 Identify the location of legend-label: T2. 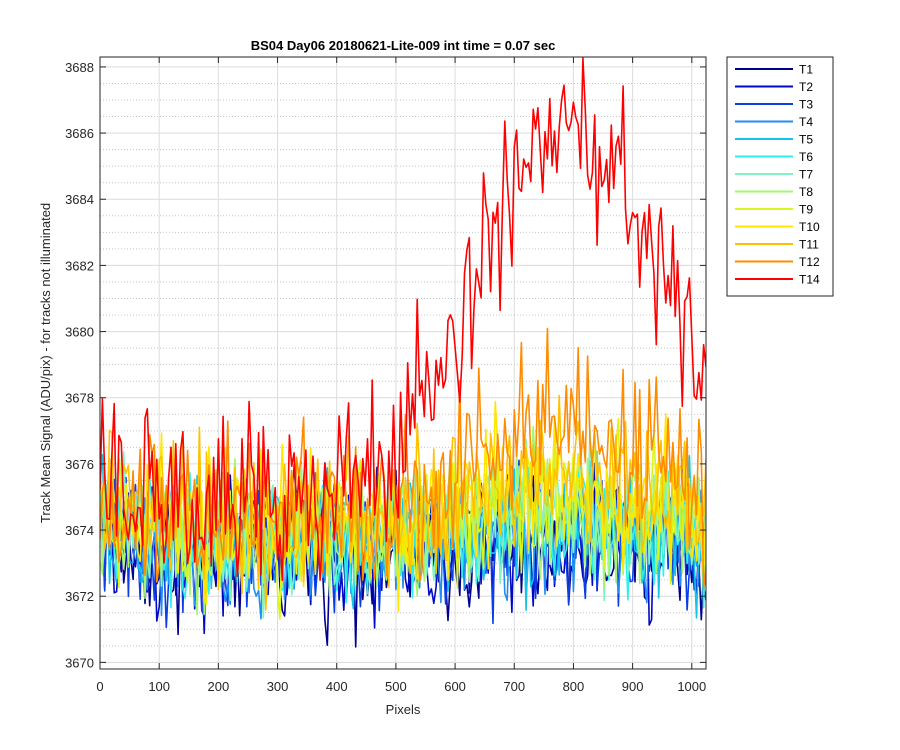
(806, 87).